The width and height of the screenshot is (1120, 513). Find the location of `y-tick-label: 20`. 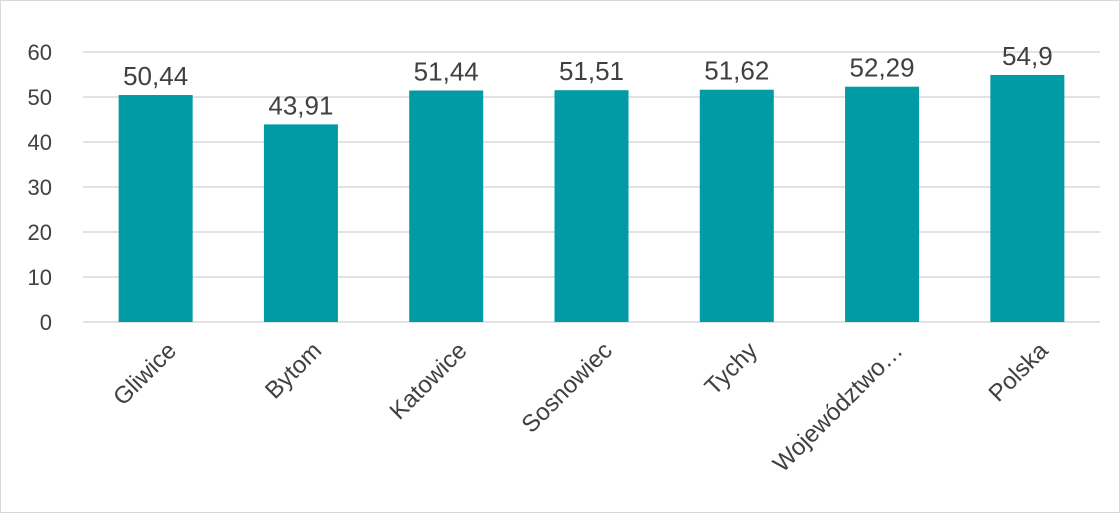

y-tick-label: 20 is located at coordinates (40, 232).